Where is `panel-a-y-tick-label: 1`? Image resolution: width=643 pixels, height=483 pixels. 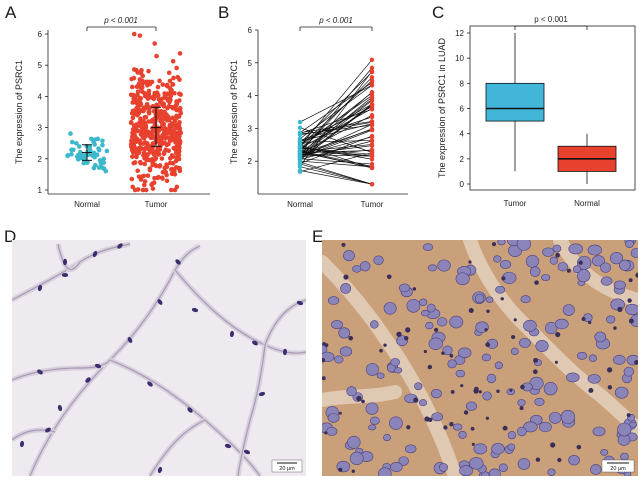
panel-a-y-tick-label: 1 is located at coordinates (40, 190).